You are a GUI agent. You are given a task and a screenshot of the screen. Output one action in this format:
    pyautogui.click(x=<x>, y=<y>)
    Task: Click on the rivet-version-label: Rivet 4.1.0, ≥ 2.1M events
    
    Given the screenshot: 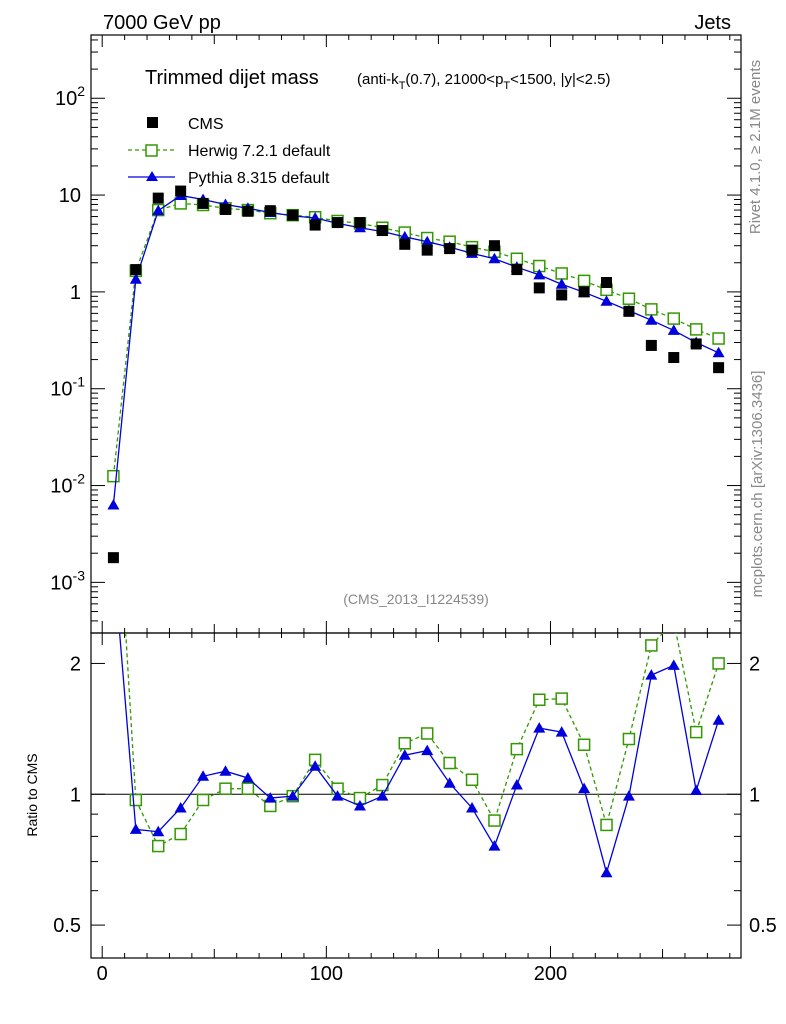 What is the action you would take?
    pyautogui.click(x=755, y=147)
    